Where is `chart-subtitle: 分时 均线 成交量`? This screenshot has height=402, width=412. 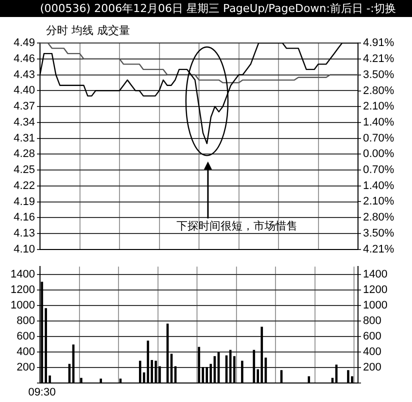 chart-subtitle: 分时 均线 成交量 is located at coordinates (88, 30).